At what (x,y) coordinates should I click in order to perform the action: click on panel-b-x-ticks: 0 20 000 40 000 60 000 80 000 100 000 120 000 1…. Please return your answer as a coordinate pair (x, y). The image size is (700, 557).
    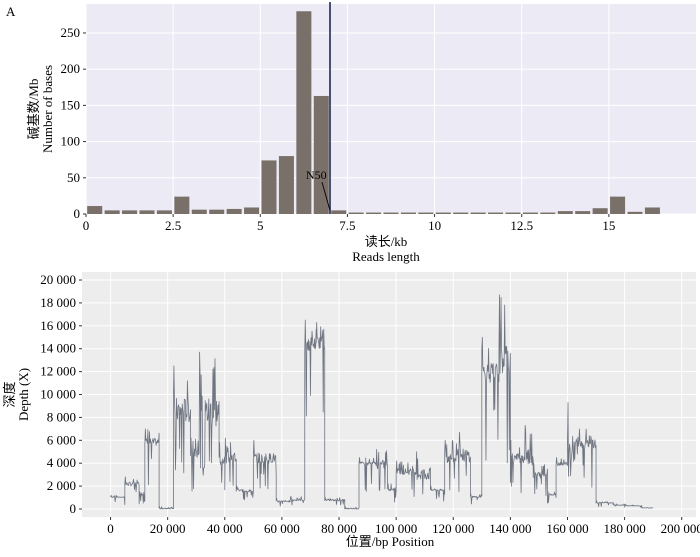
    Looking at the image, I should click on (403, 526).